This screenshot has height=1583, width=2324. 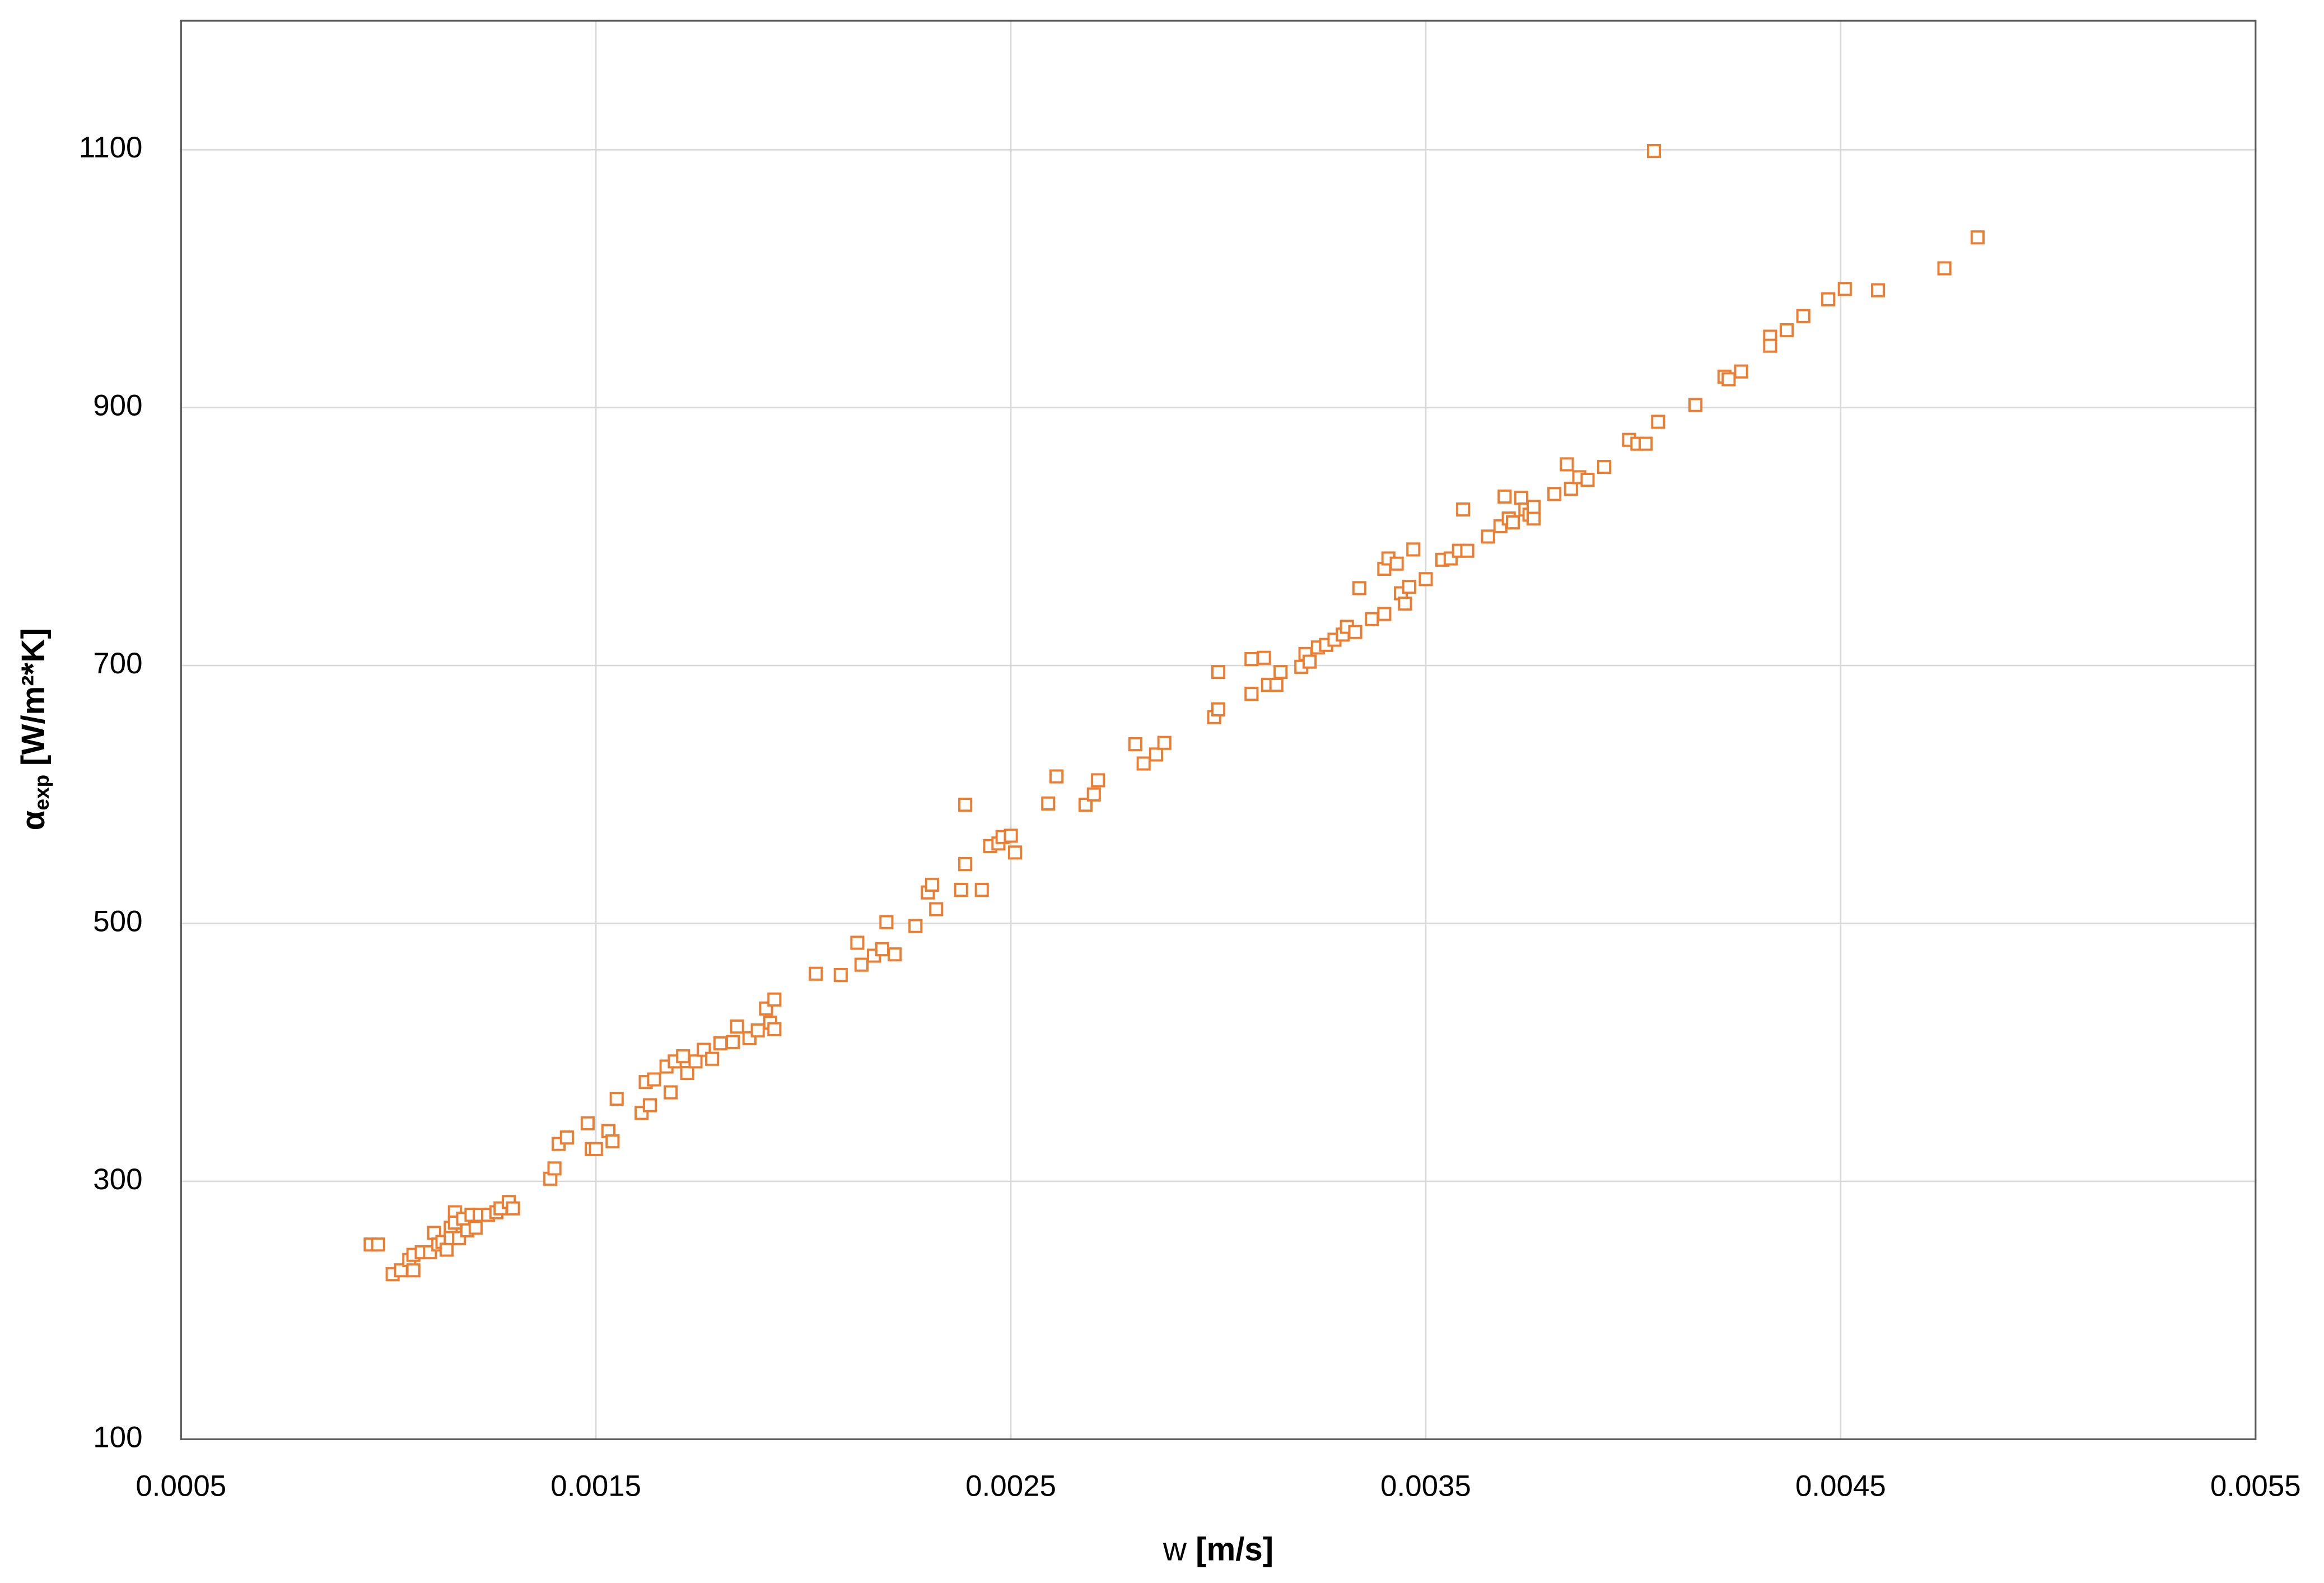 What do you see at coordinates (34, 820) in the screenshot?
I see `y-axis-symbol: α` at bounding box center [34, 820].